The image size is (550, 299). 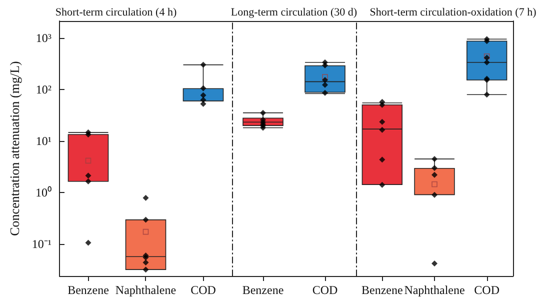 I want to click on chart-title: Short-term circulation-oxidation (7 h), so click(x=453, y=12).